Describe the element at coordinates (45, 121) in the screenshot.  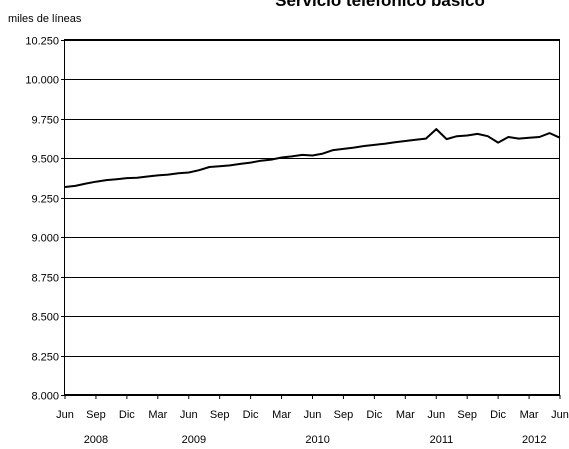
I see `y-tick-label: 9.750` at that location.